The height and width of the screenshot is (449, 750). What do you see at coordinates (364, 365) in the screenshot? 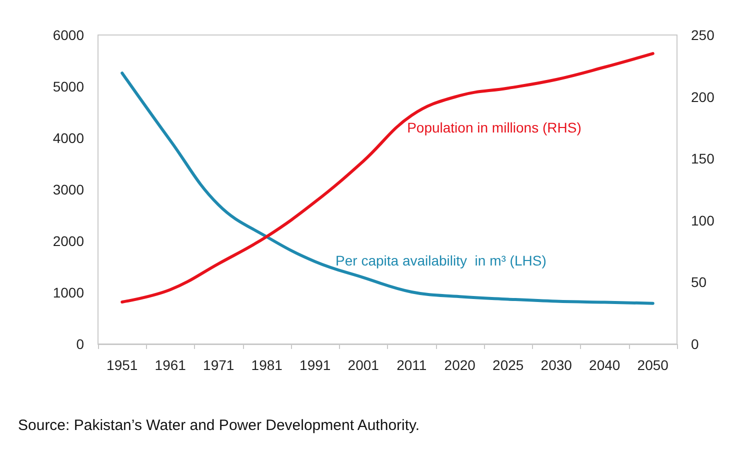
I see `x-tick-label: 2001` at bounding box center [364, 365].